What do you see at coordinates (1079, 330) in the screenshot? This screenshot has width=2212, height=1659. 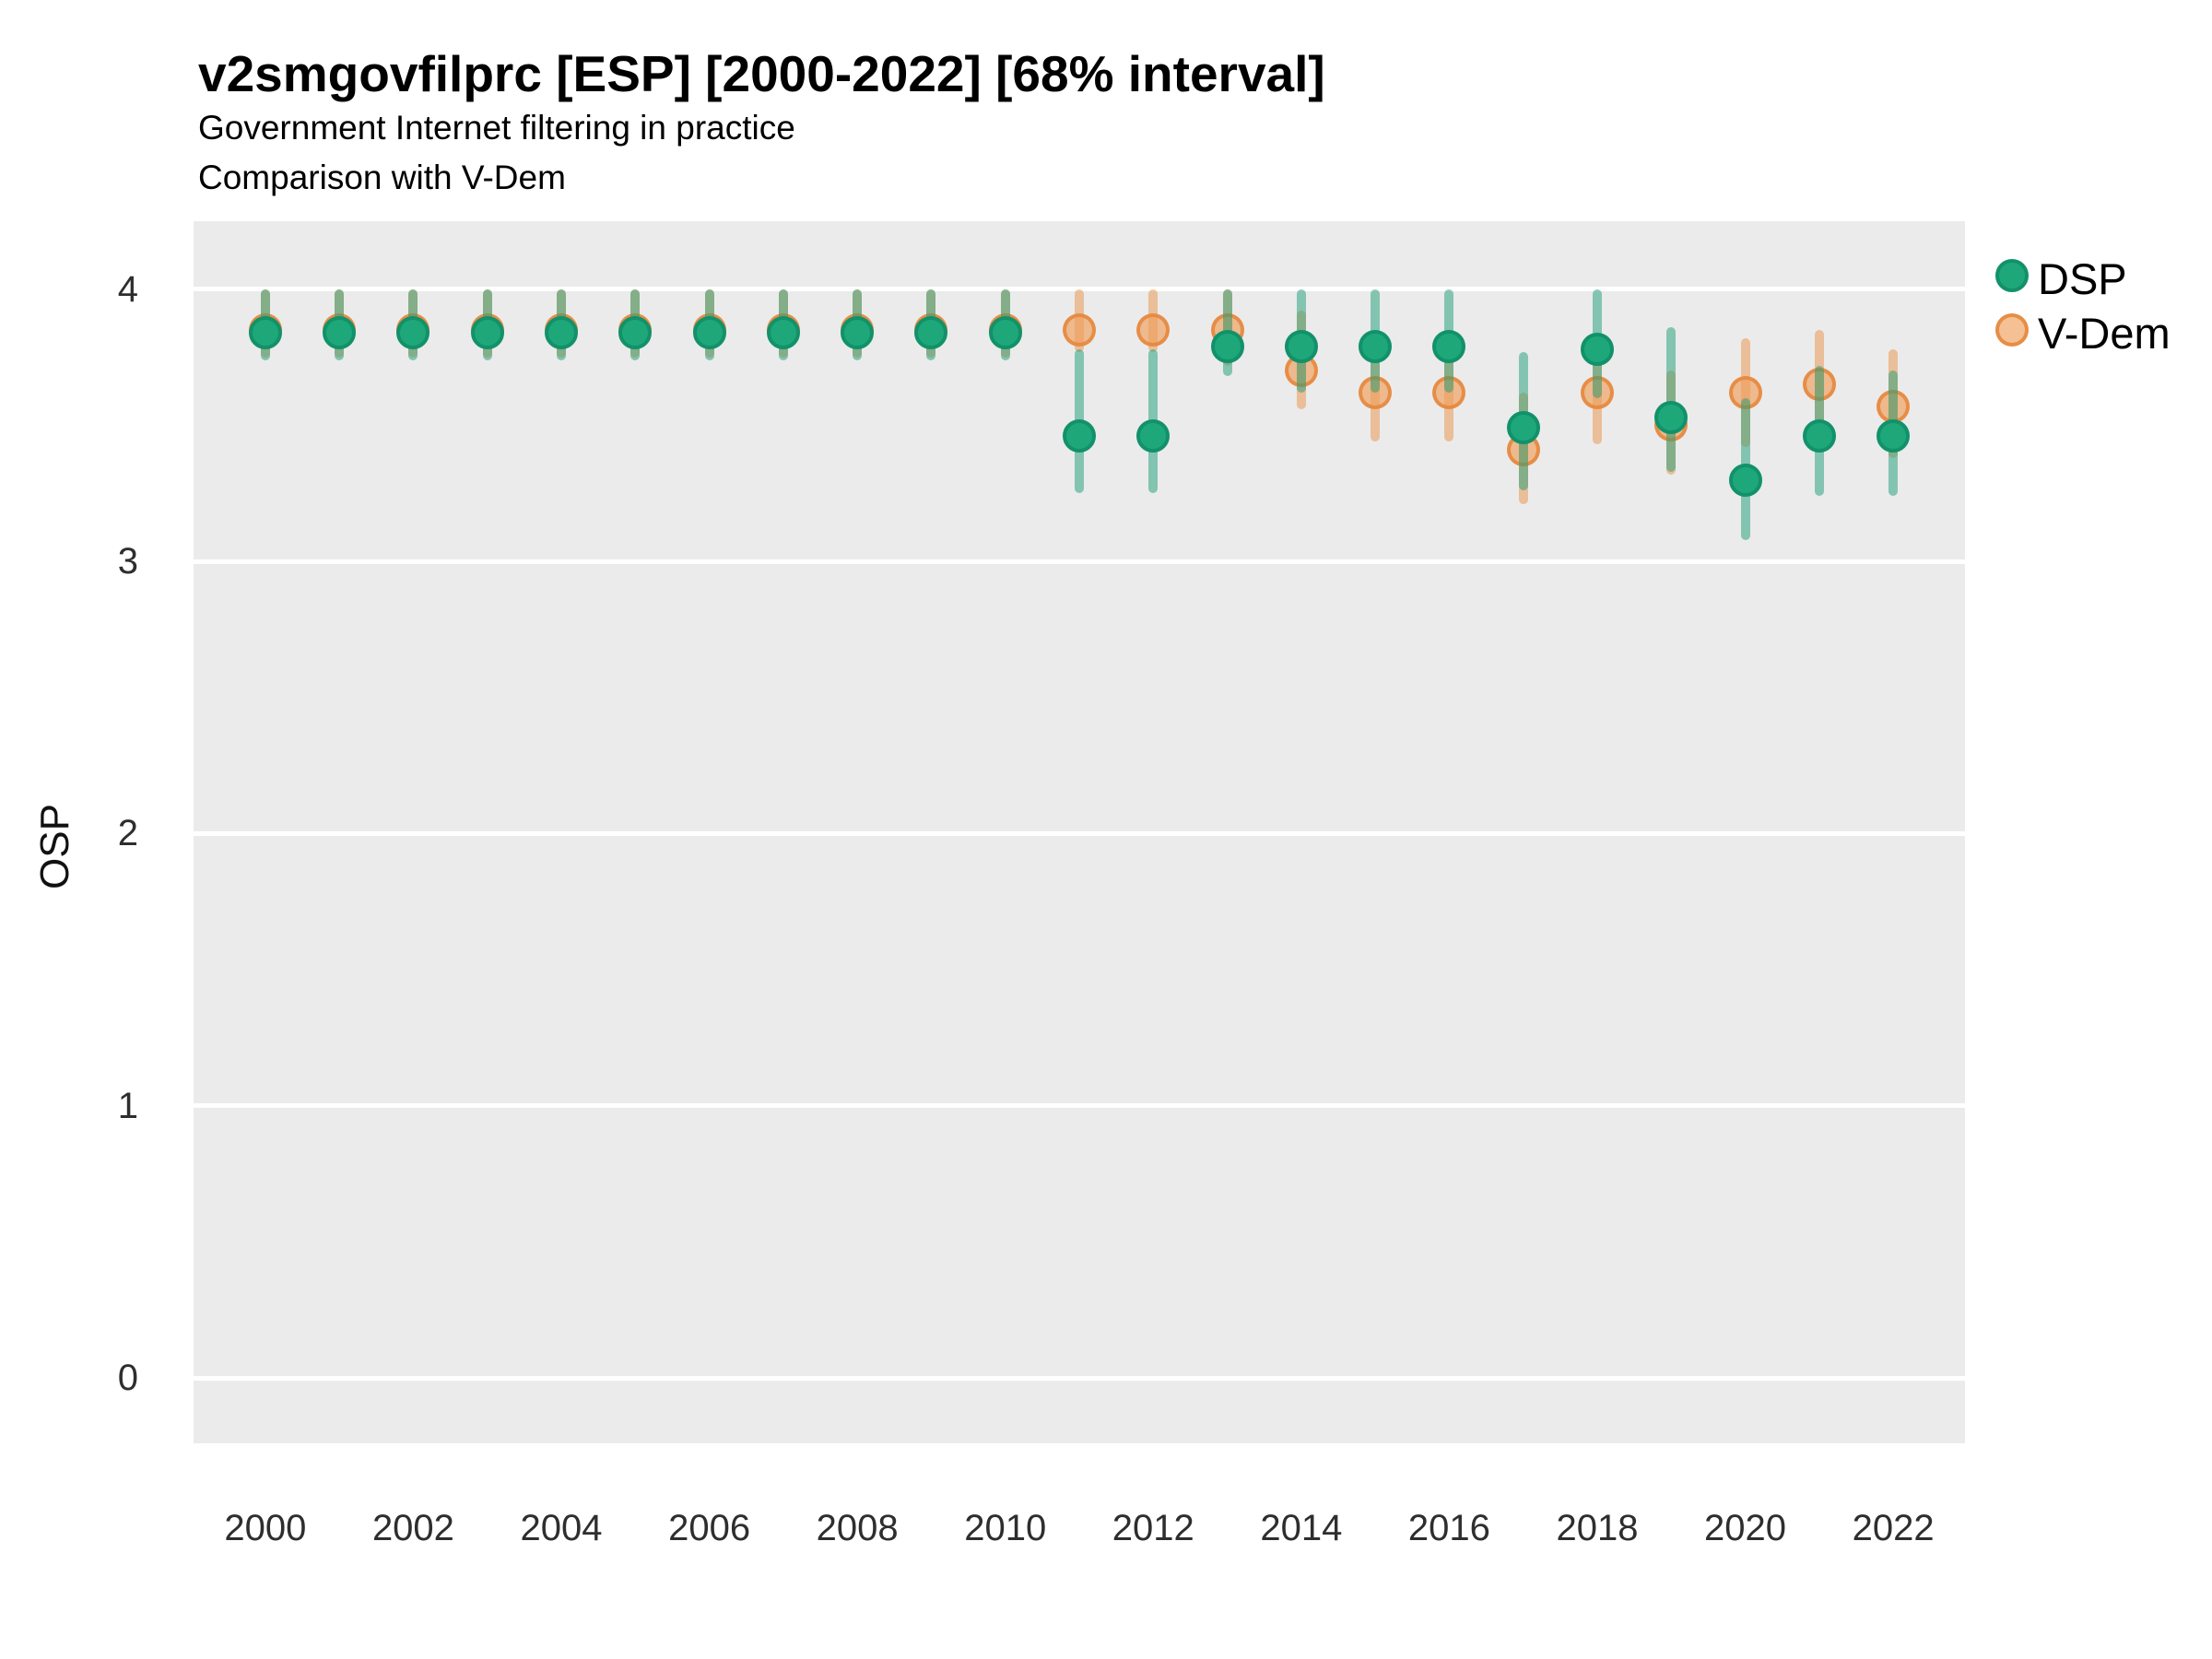 I see `vdem-point-2011` at bounding box center [1079, 330].